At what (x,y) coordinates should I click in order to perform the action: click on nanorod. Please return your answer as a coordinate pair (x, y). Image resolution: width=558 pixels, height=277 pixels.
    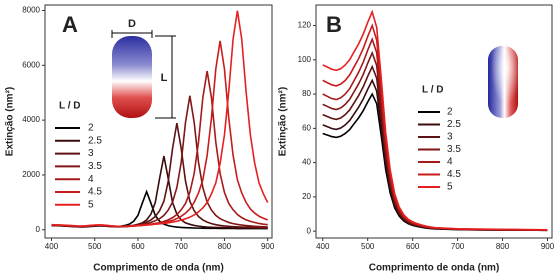
    Looking at the image, I should click on (132, 77).